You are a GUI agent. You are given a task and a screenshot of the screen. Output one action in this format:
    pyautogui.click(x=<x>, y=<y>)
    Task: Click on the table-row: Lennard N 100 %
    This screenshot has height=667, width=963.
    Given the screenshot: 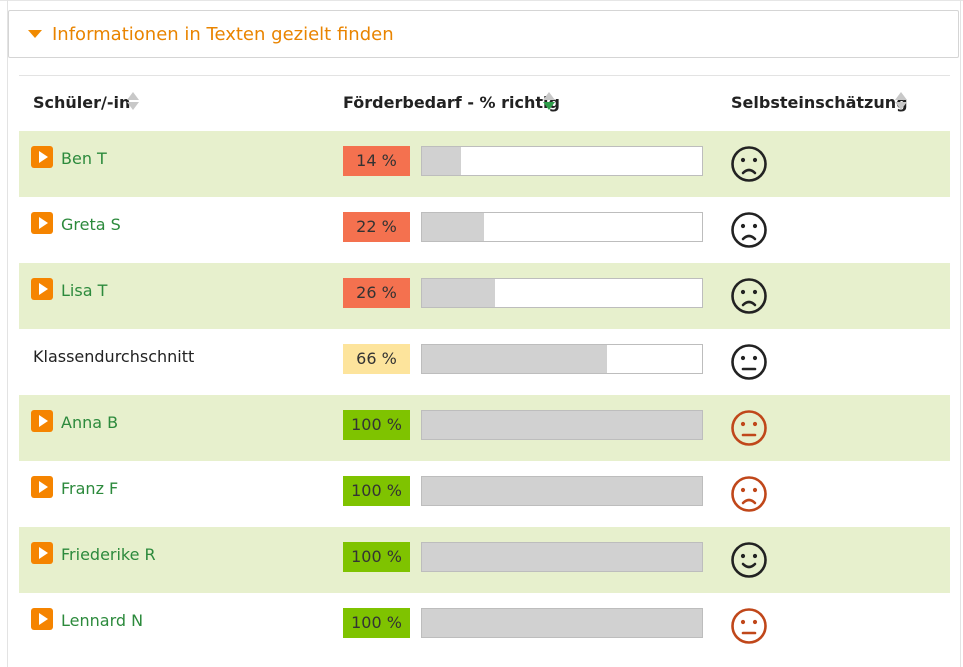 What is the action you would take?
    pyautogui.click(x=484, y=626)
    